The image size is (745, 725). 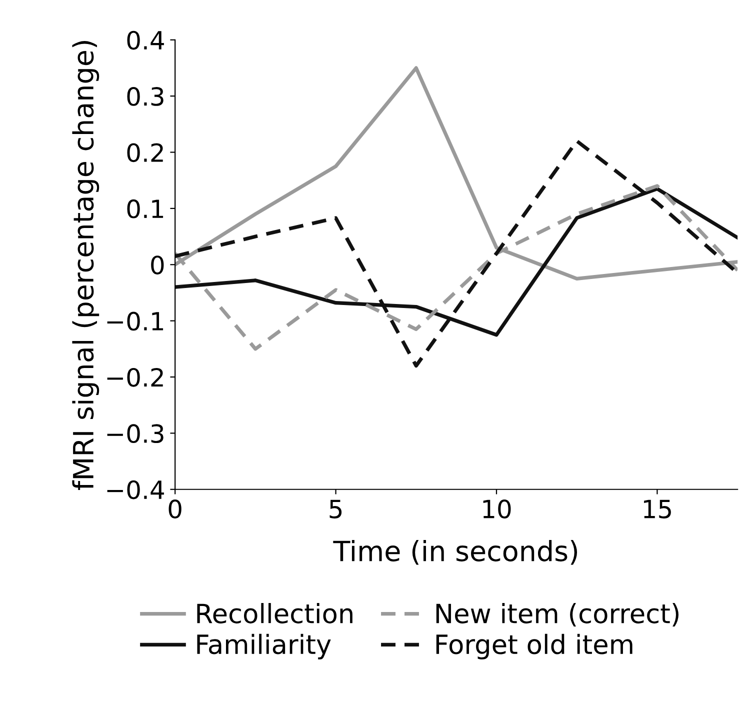 I want to click on legend-label: Recollection, so click(x=274, y=613).